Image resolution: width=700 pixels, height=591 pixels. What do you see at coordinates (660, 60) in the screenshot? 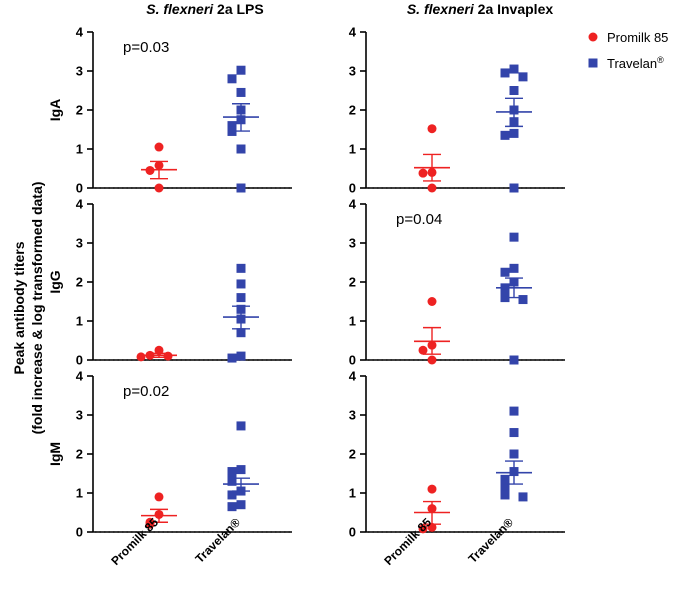
I see `legend-label-travelan-sup: ®` at bounding box center [660, 60].